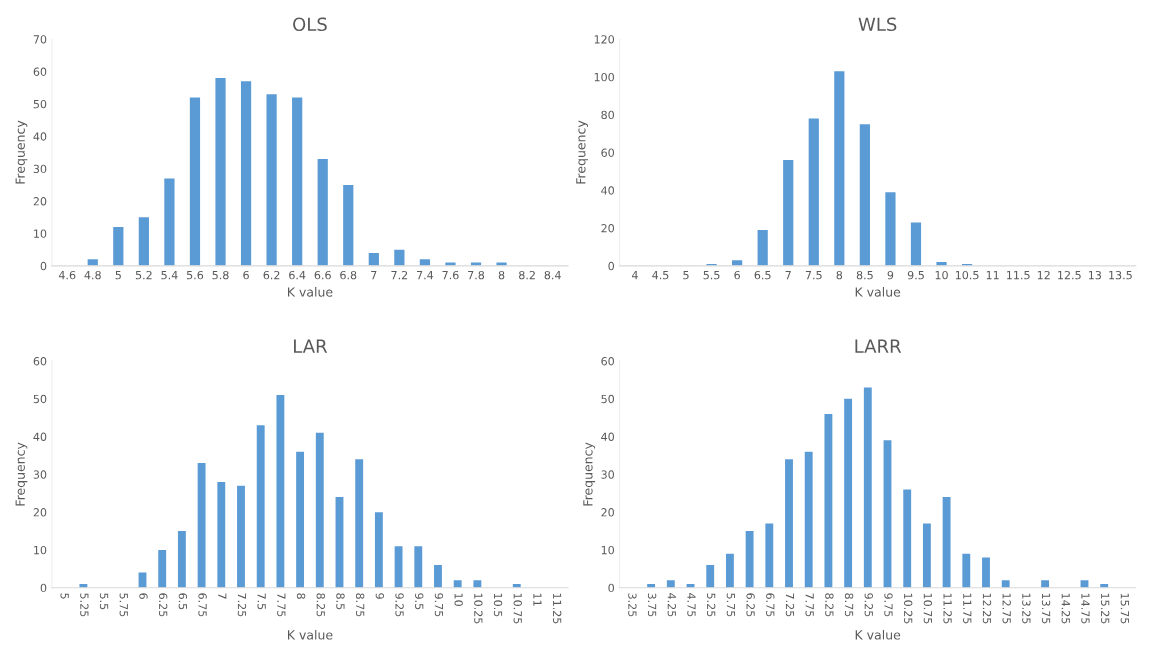 Image resolution: width=1153 pixels, height=653 pixels. What do you see at coordinates (1105, 608) in the screenshot?
I see `x-tick-label: 15.25` at bounding box center [1105, 608].